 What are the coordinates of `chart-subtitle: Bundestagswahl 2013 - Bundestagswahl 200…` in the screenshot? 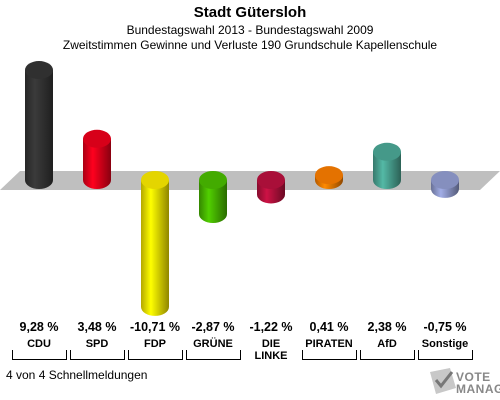 It's located at (250, 30).